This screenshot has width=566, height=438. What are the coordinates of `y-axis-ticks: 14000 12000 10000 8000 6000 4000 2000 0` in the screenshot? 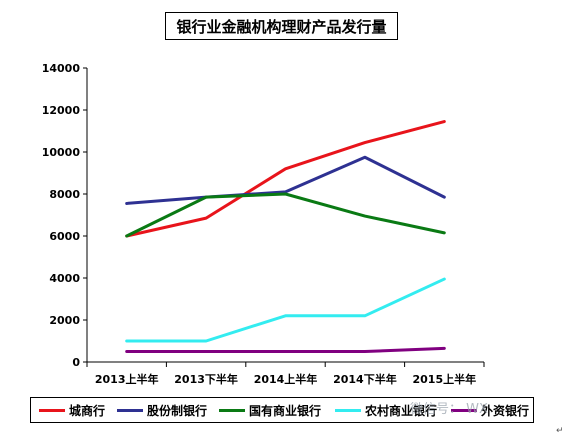 It's located at (64, 215).